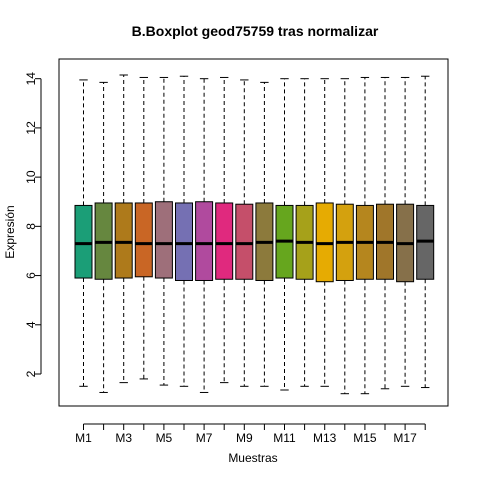 The image size is (480, 480). What do you see at coordinates (244, 438) in the screenshot?
I see `x-tick-label-m9: M9` at bounding box center [244, 438].